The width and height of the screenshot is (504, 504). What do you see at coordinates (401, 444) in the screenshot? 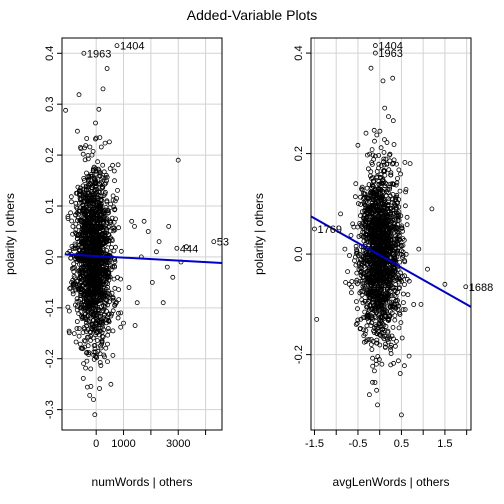
I see `x-tick-label: 0.5` at bounding box center [401, 444].